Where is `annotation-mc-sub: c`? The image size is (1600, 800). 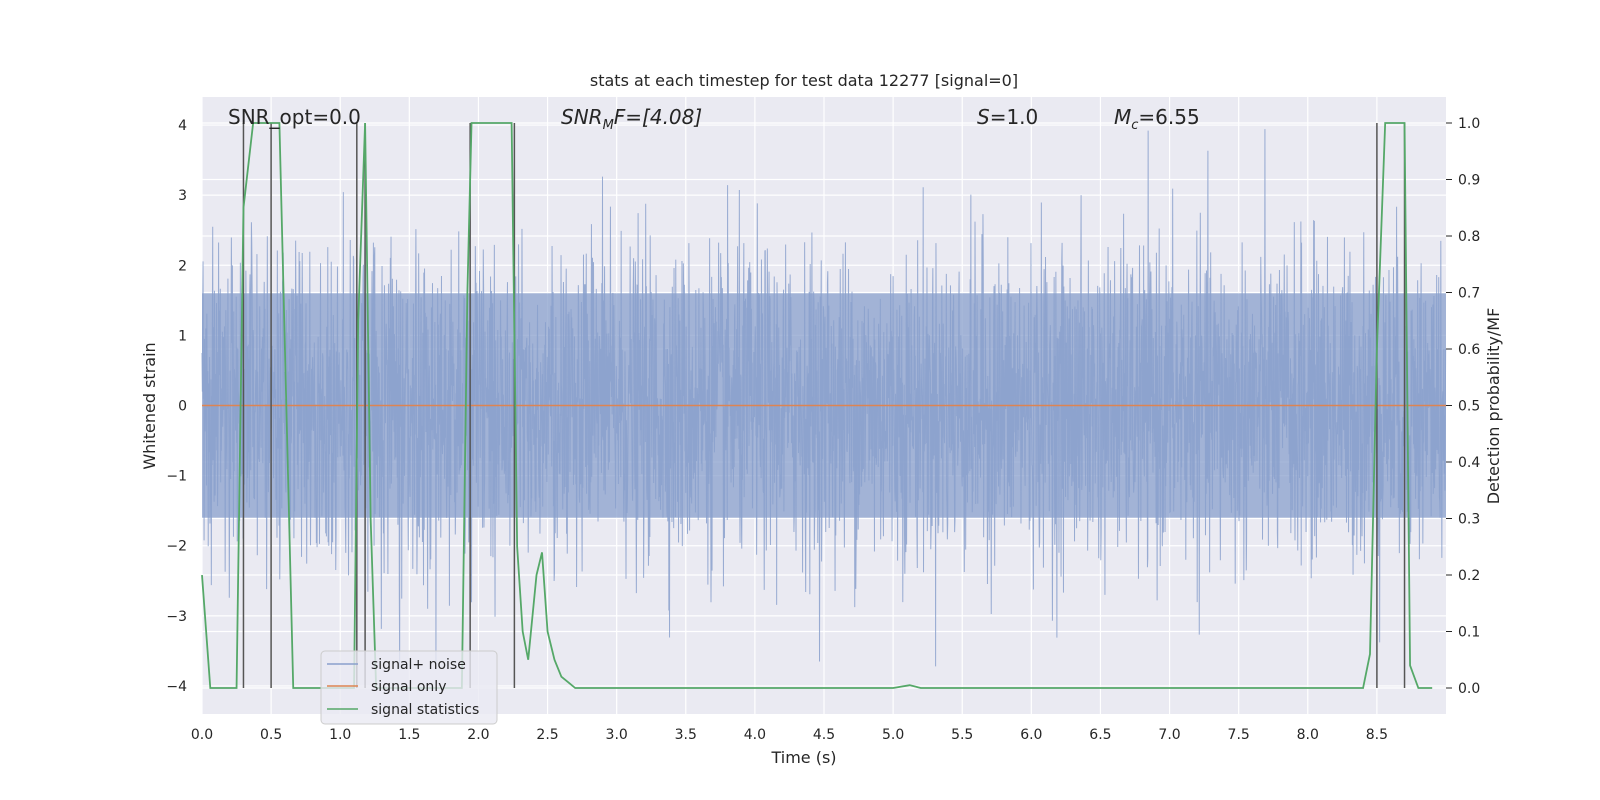 annotation-mc-sub: c is located at coordinates (1134, 125).